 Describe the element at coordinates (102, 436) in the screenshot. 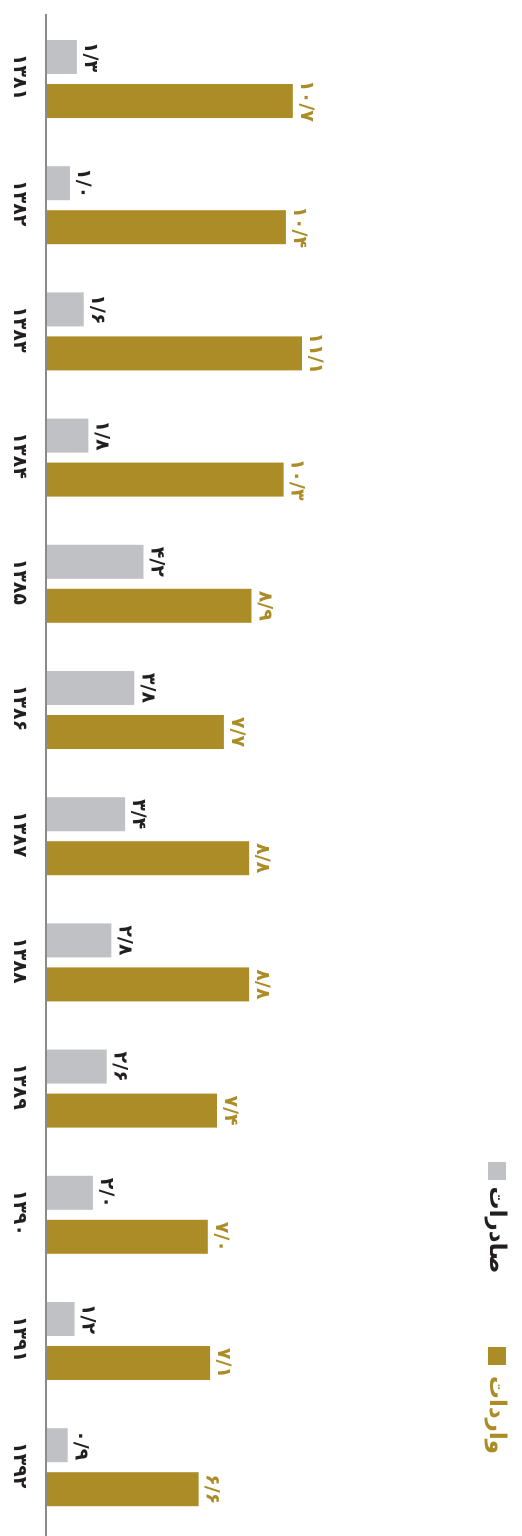

I see `value-label-exports: ۱/۸` at that location.